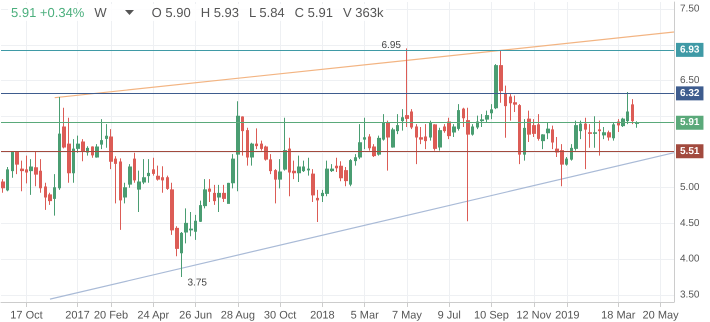  I want to click on x-tick-label: 2017, so click(77, 316).